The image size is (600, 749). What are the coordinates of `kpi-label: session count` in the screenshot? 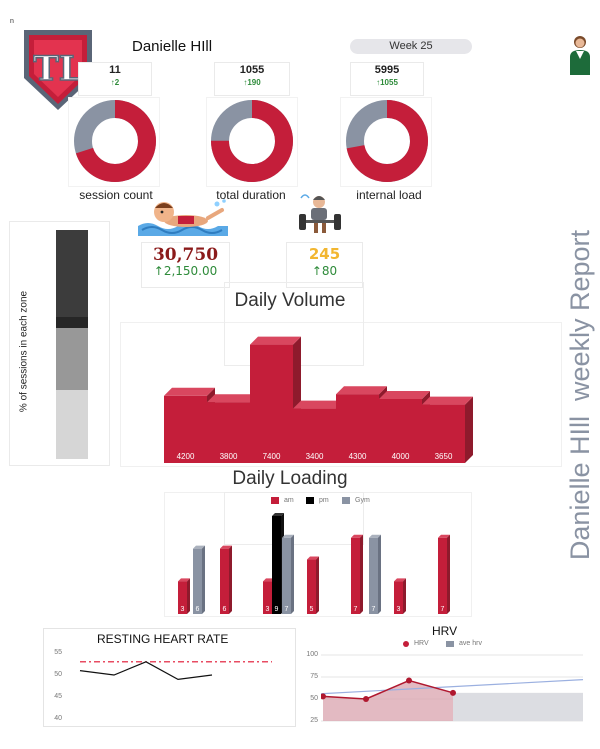 It's located at (116, 195).